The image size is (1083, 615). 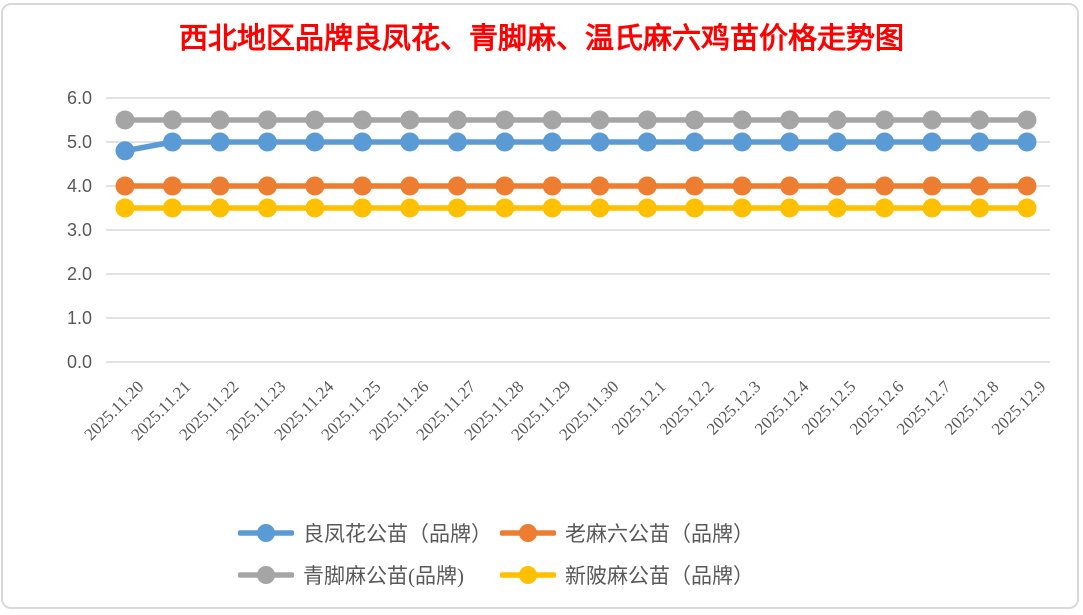 What do you see at coordinates (627, 533) in the screenshot?
I see `legend-item-1: 老麻六公苗（品牌）` at bounding box center [627, 533].